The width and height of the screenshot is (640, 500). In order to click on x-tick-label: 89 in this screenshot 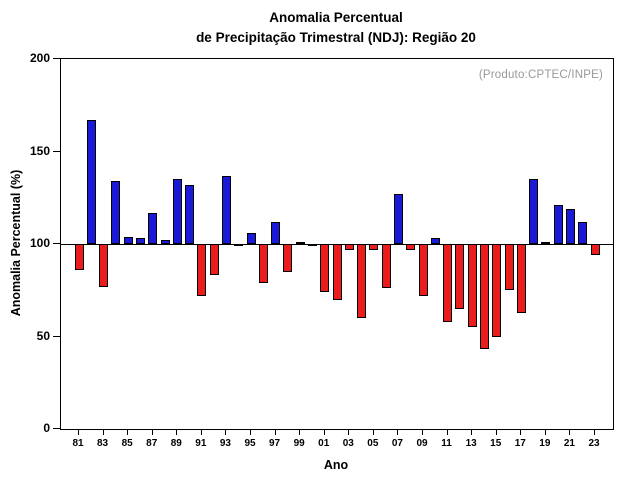, I will do `click(176, 443)`.